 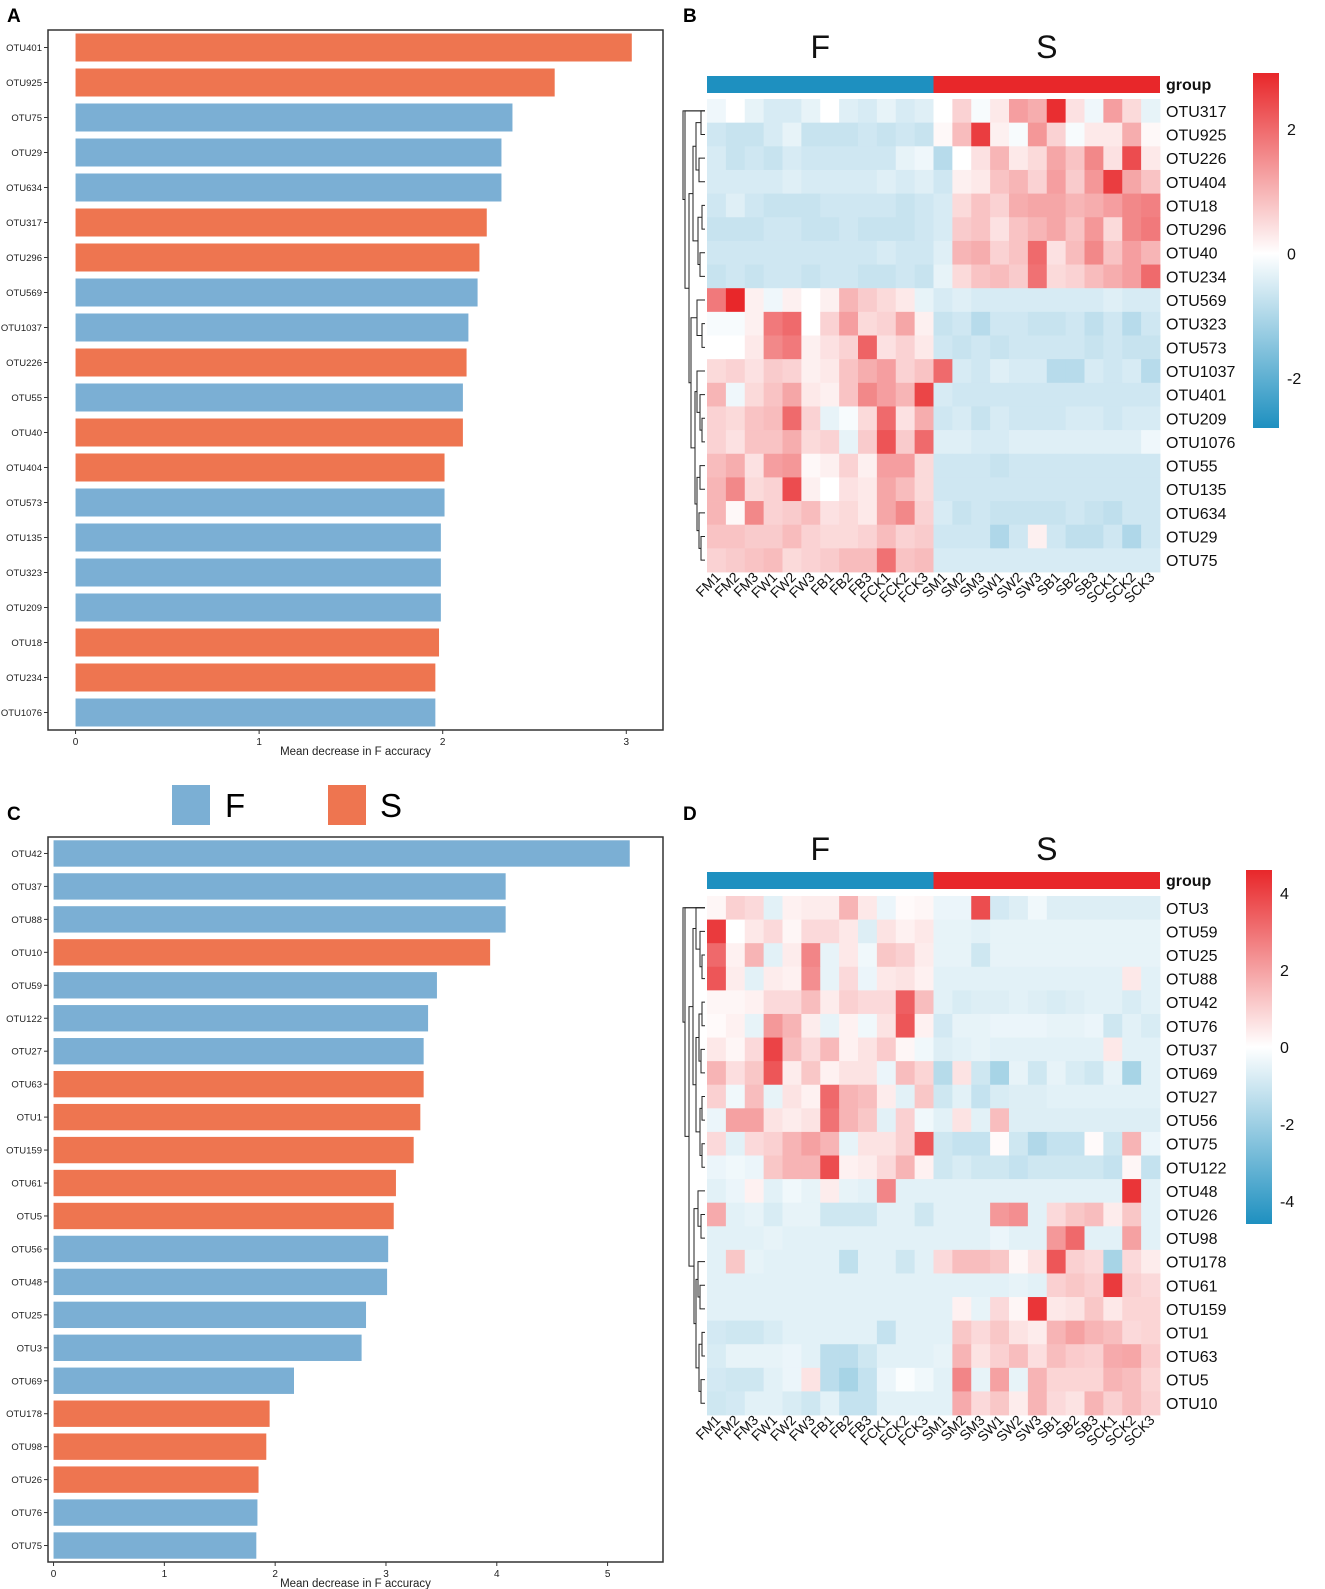 What do you see at coordinates (155, 1545) in the screenshot?
I see `bar-otu75` at bounding box center [155, 1545].